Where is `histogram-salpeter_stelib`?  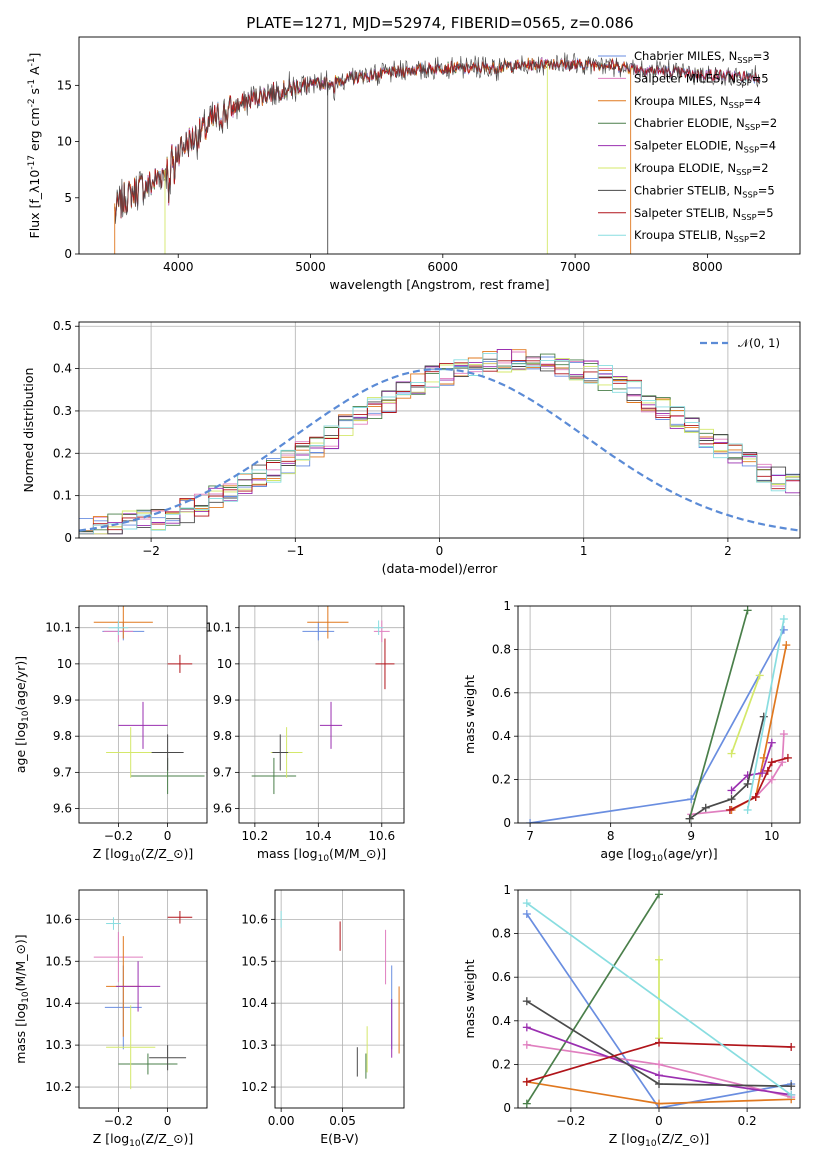 histogram-salpeter_stelib is located at coordinates (439, 448).